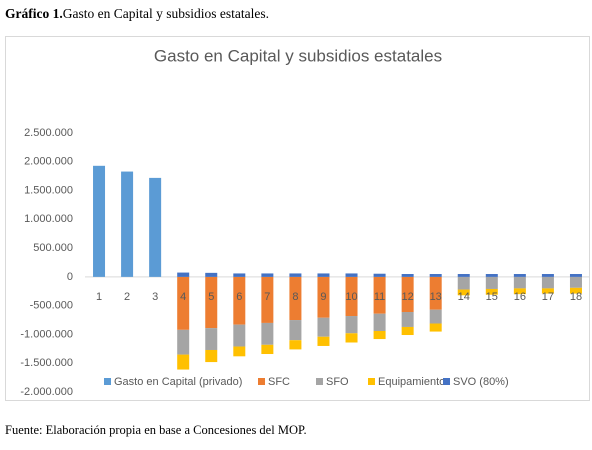  I want to click on x-tick-label: 5, so click(211, 297).